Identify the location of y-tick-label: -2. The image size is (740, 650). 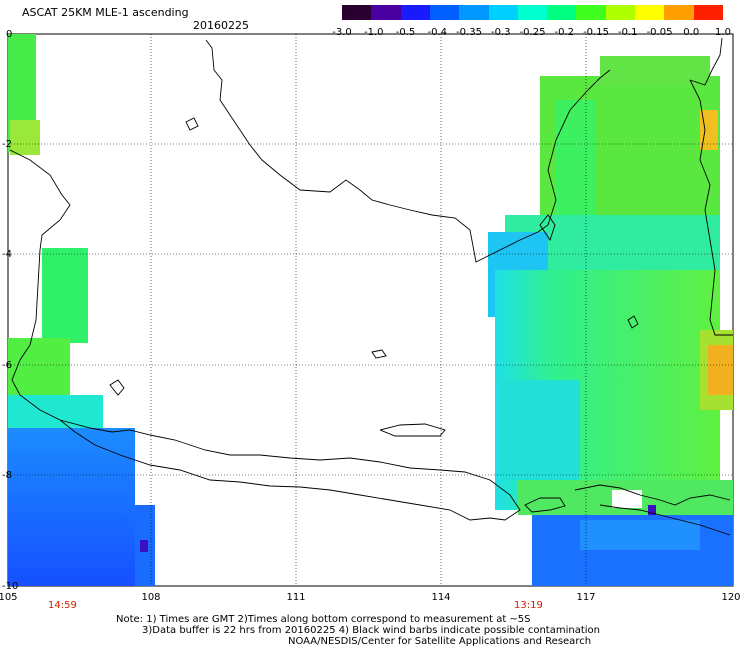
(7, 144).